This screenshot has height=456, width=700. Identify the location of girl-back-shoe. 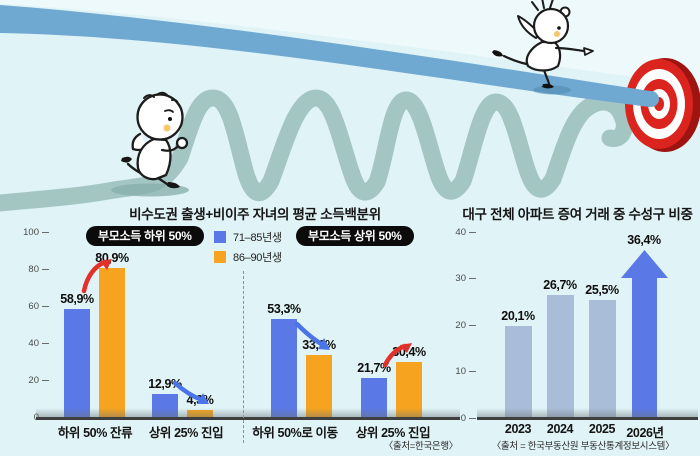
(497, 53).